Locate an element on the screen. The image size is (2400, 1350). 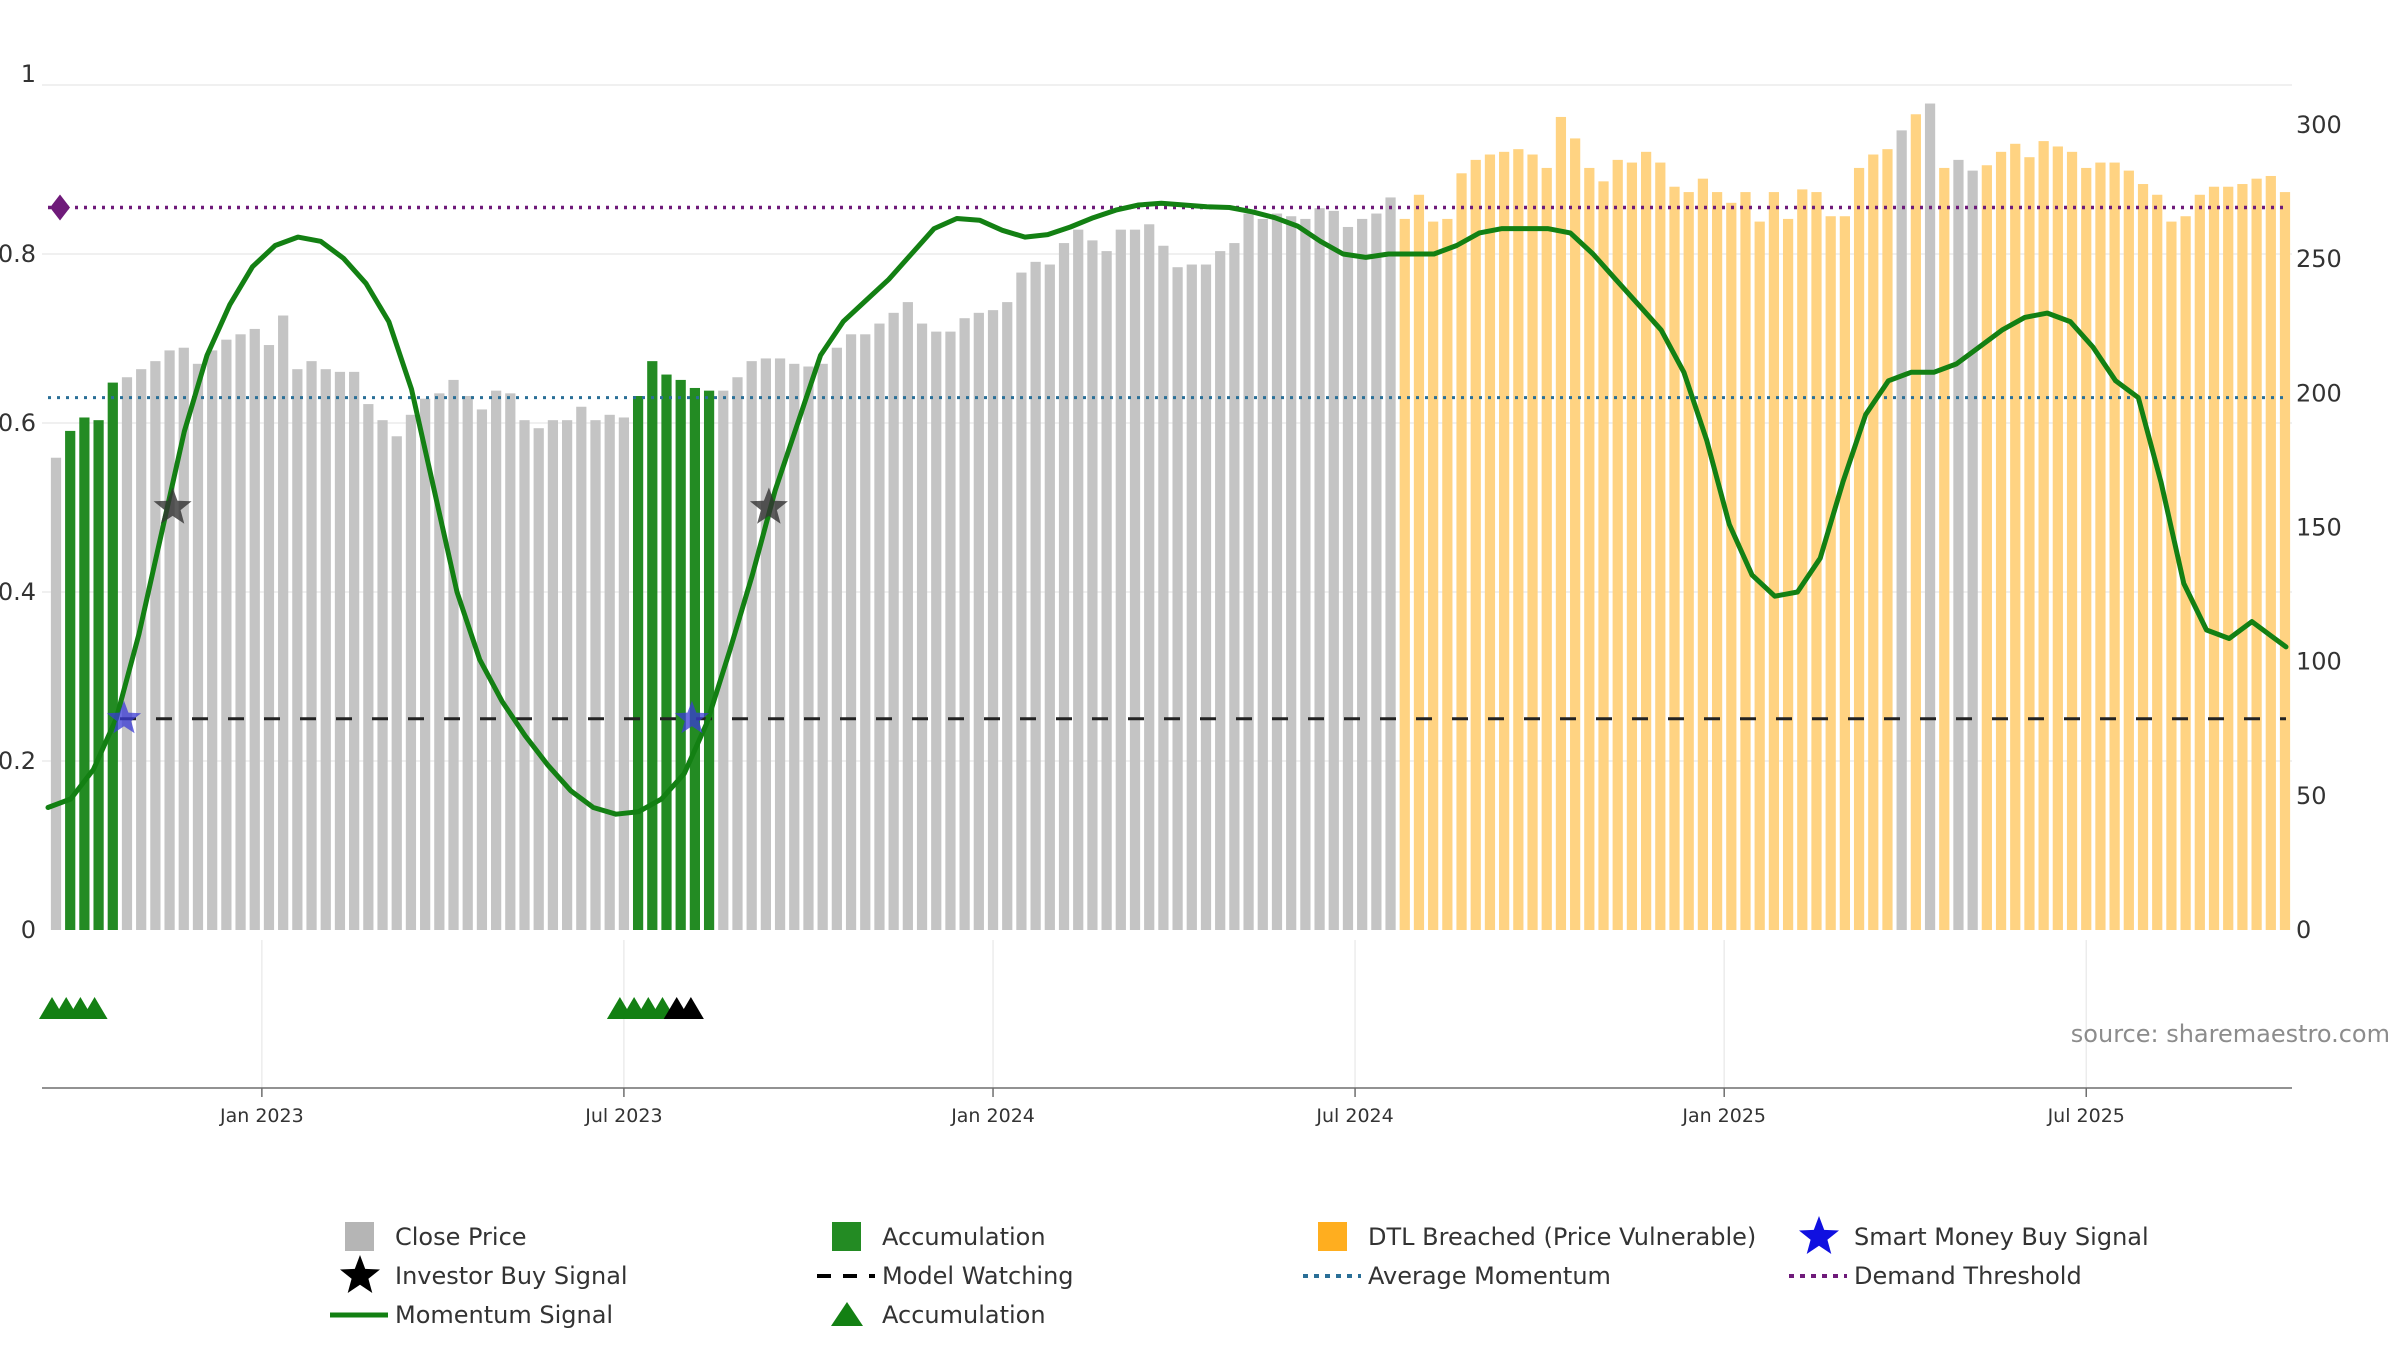
right-axis-tick: 200 is located at coordinates (2319, 393).